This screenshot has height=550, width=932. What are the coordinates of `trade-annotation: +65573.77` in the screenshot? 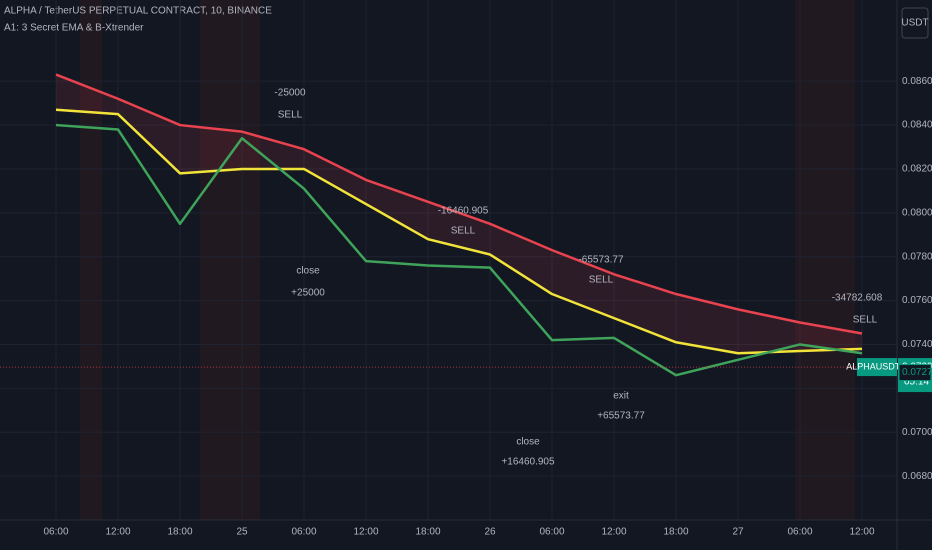 It's located at (621, 416).